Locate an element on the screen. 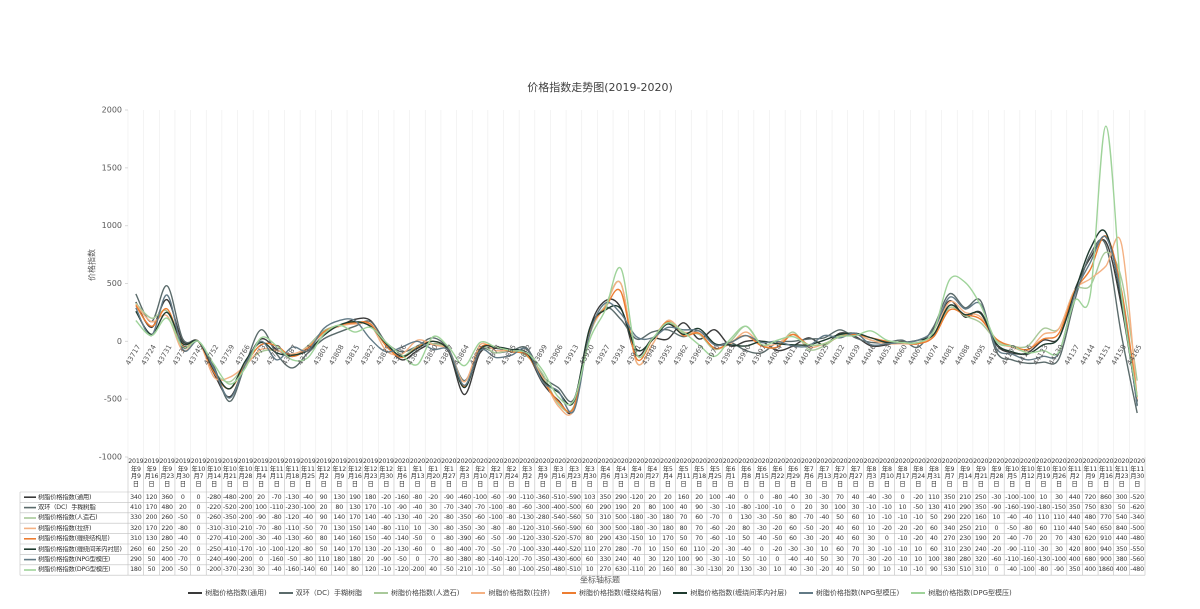 This screenshot has width=1200, height=609. table-header: 2020年9月14日 is located at coordinates (965, 473).